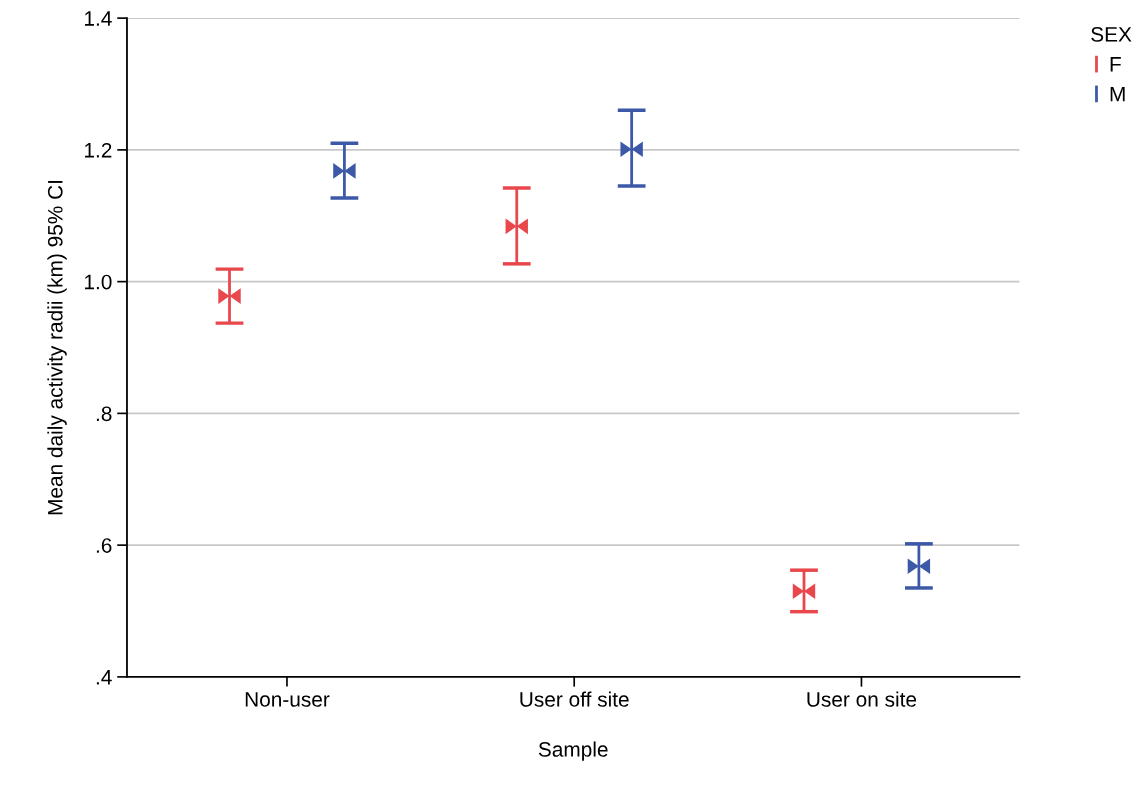 Image resolution: width=1148 pixels, height=788 pixels. What do you see at coordinates (98, 150) in the screenshot?
I see `y-tick-label: 1.2` at bounding box center [98, 150].